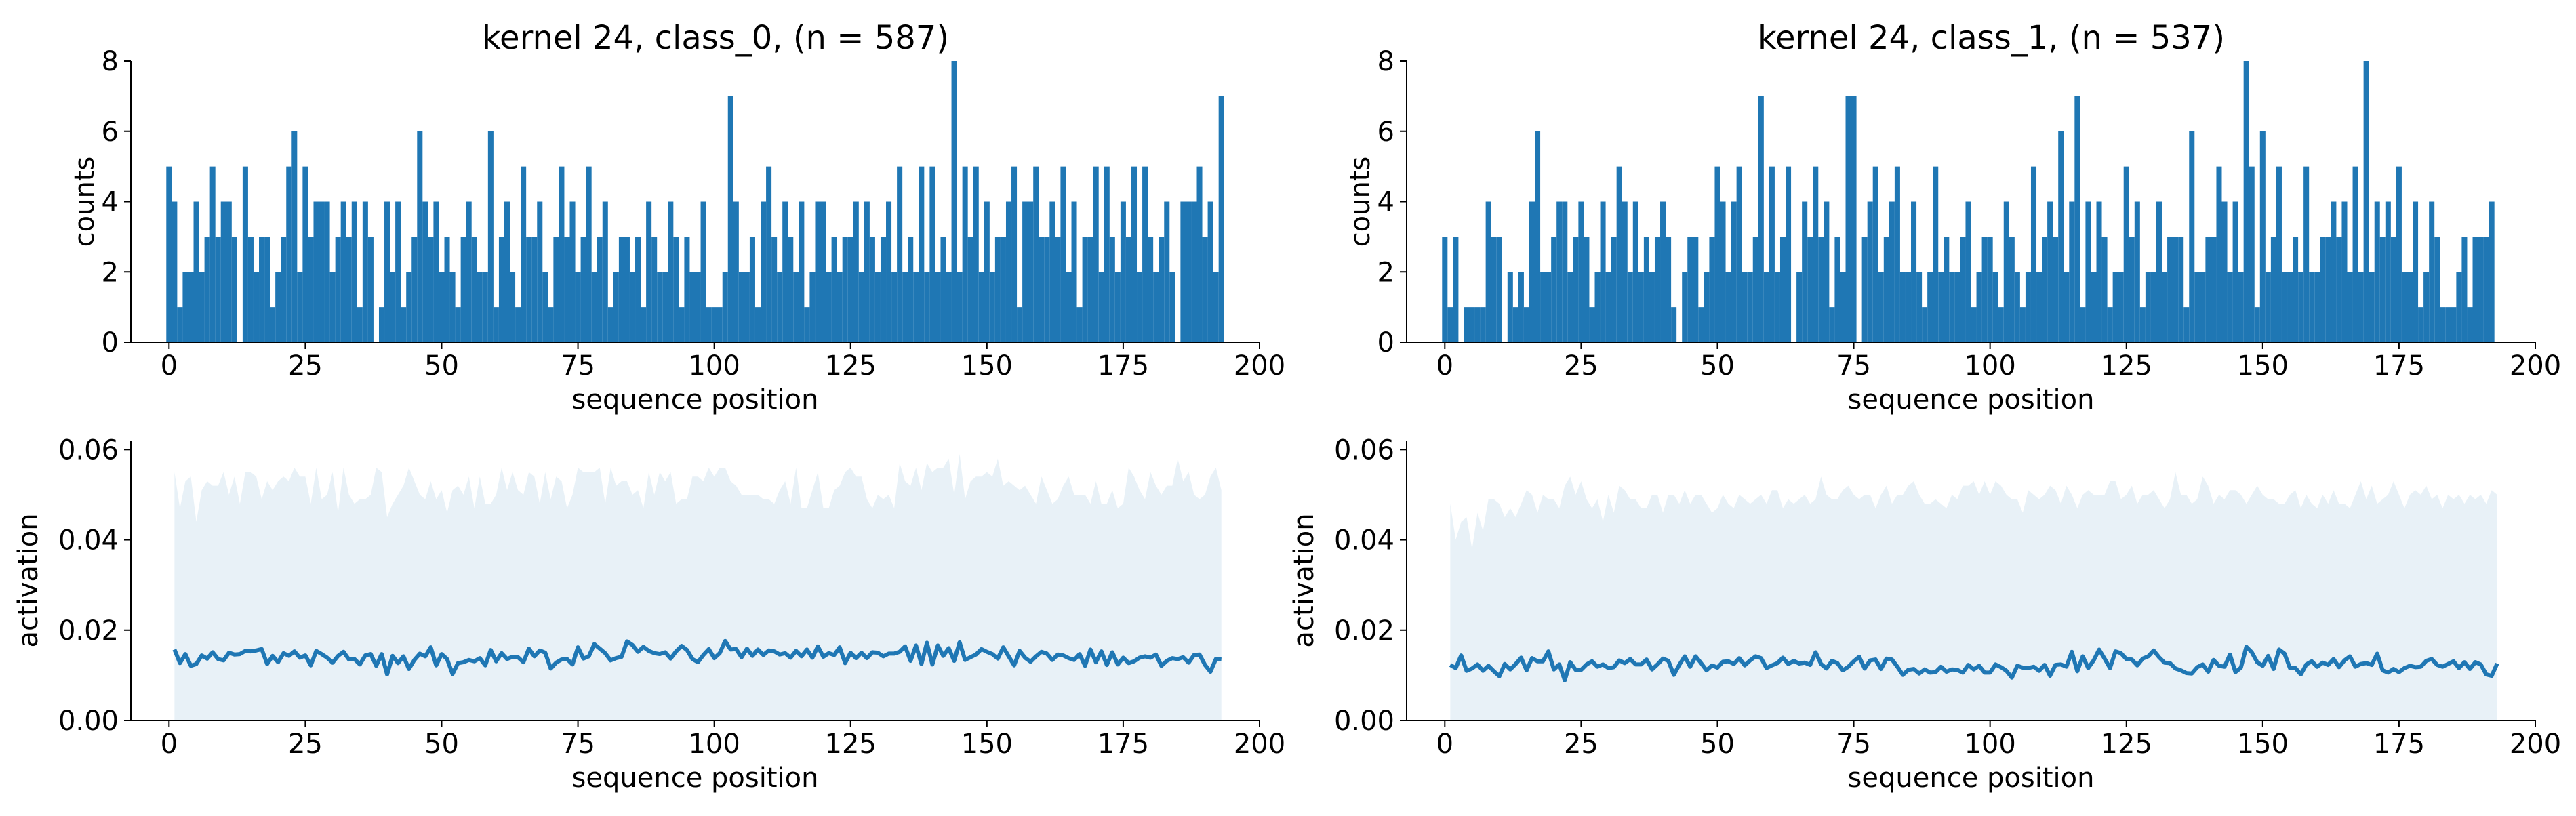 The height and width of the screenshot is (816, 2576). I want to click on y-tick-label: 0.02, so click(1364, 631).